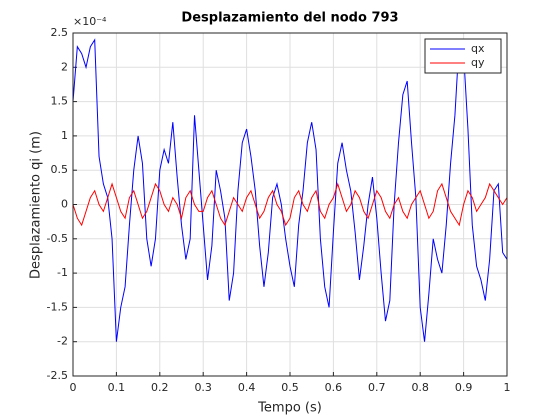 Image resolution: width=560 pixels, height=420 pixels. What do you see at coordinates (64, 135) in the screenshot?
I see `y-tick-label: 1` at bounding box center [64, 135].